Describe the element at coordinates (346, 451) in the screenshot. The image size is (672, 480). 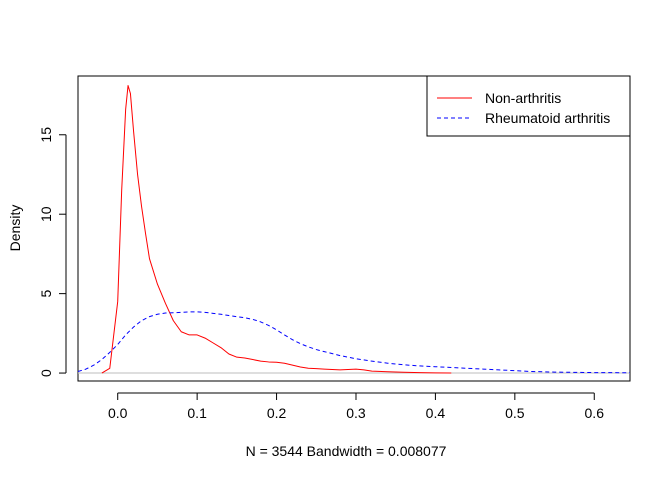
I see `x-axis-title: N = 3544 Bandwidth = 0.008077` at that location.